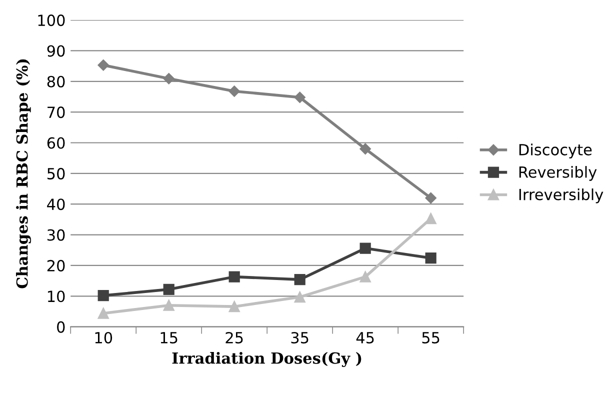 The width and height of the screenshot is (614, 401). What do you see at coordinates (51, 20) in the screenshot?
I see `y-tick-label: 100` at bounding box center [51, 20].